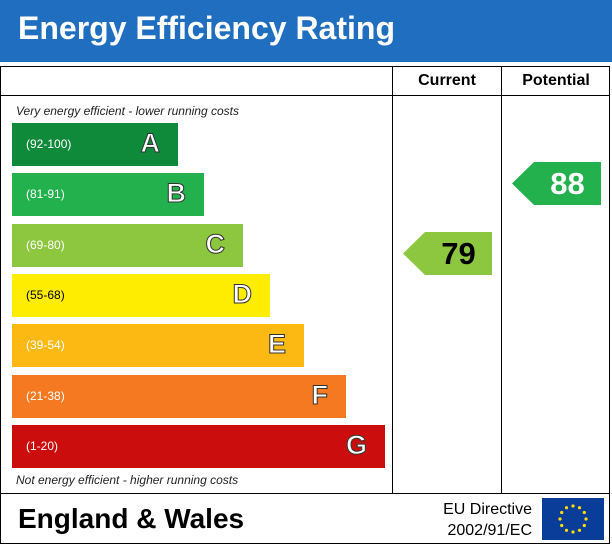  I want to click on column-divider-potential, so click(501, 280).